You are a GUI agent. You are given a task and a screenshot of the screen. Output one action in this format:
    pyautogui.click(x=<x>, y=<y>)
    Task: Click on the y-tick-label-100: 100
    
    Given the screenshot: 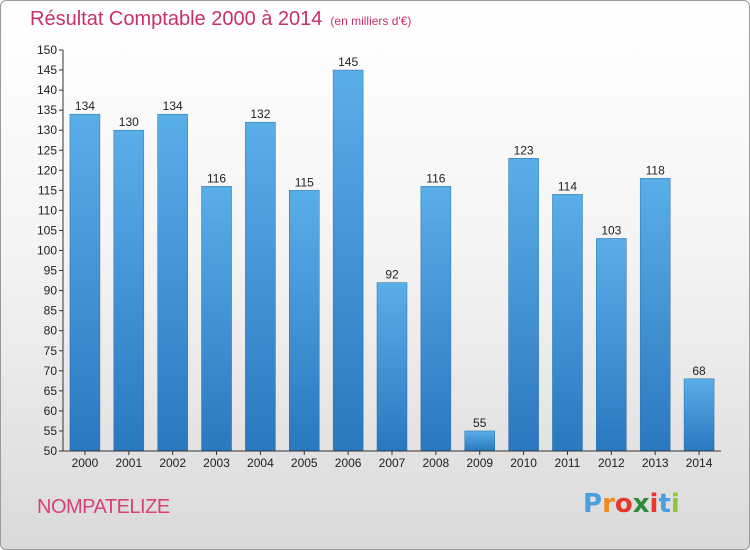 What is the action you would take?
    pyautogui.click(x=47, y=251)
    